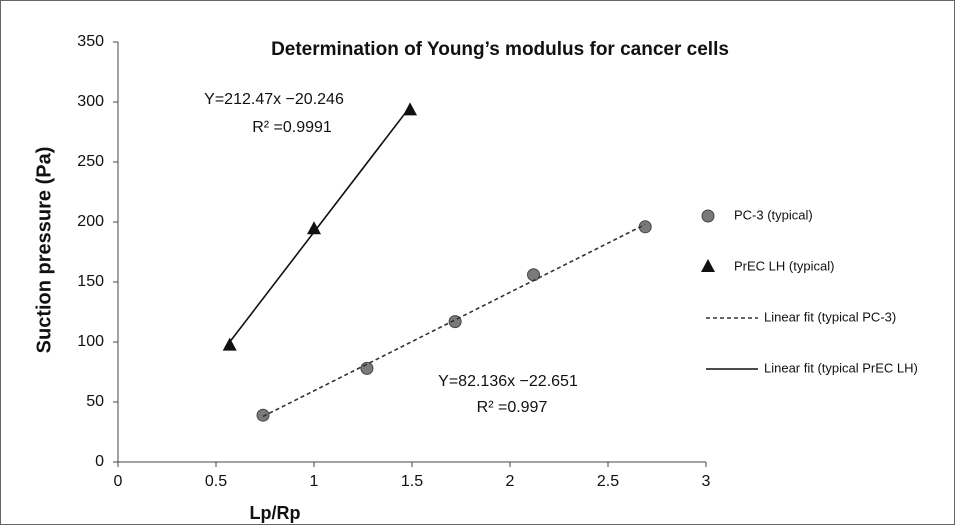 The image size is (955, 525). I want to click on x-axis-label: Lp/Rp, so click(275, 513).